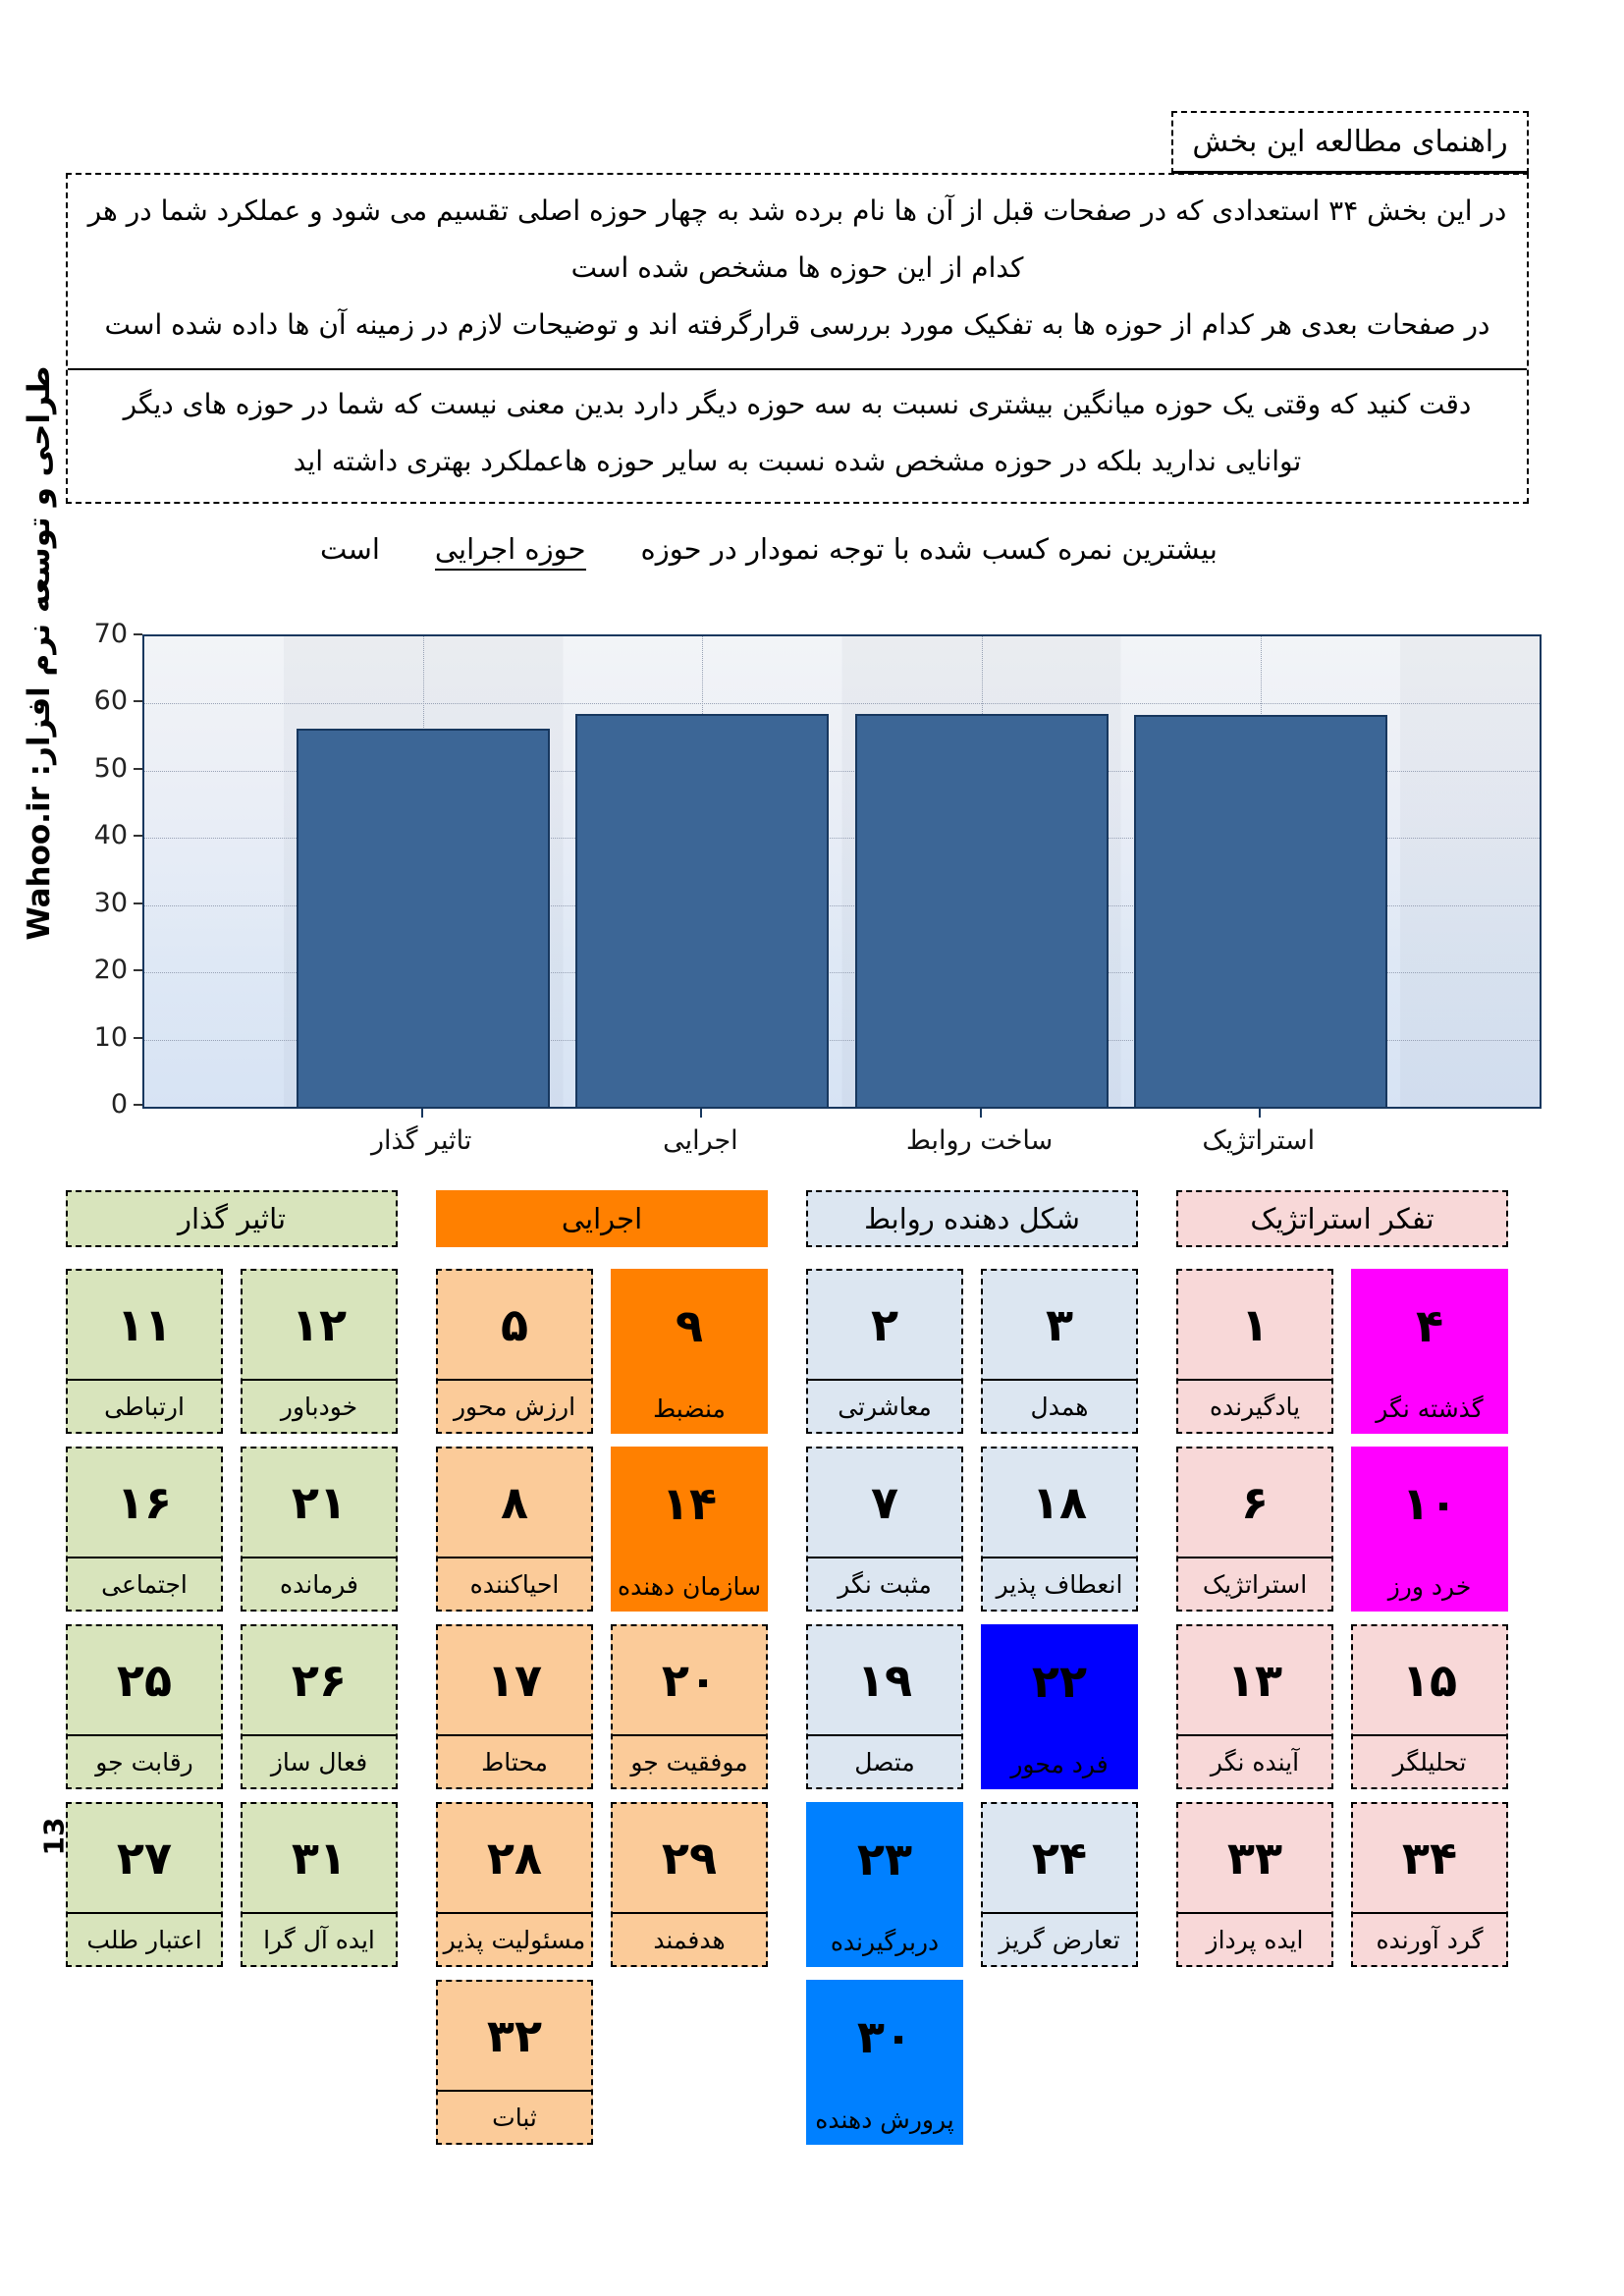 The height and width of the screenshot is (2296, 1624). Describe the element at coordinates (119, 1104) in the screenshot. I see `y-tick-label: 0` at that location.